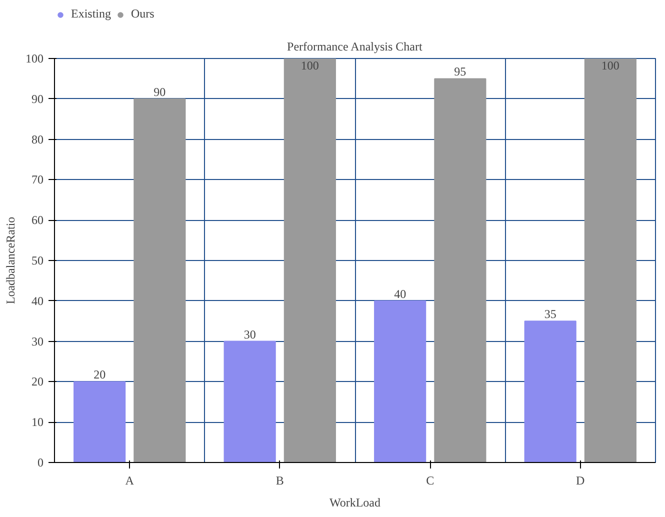 This screenshot has width=665, height=517. Describe the element at coordinates (100, 375) in the screenshot. I see `data-label: 20` at that location.